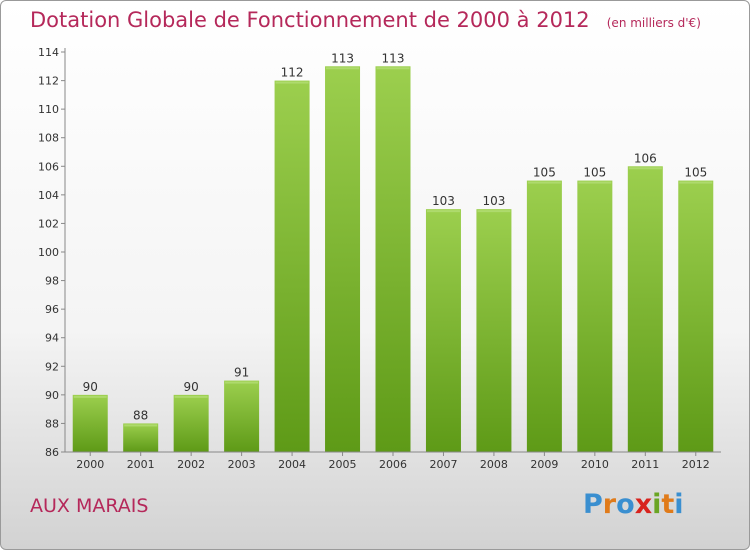  Describe the element at coordinates (140, 415) in the screenshot. I see `bar-value-label: 88` at that location.